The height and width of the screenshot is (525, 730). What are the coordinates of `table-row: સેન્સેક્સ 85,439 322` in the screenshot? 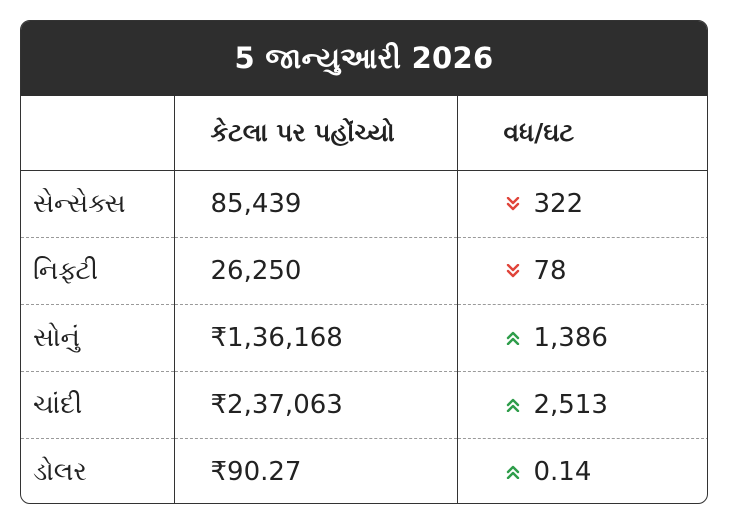 It's located at (364, 204).